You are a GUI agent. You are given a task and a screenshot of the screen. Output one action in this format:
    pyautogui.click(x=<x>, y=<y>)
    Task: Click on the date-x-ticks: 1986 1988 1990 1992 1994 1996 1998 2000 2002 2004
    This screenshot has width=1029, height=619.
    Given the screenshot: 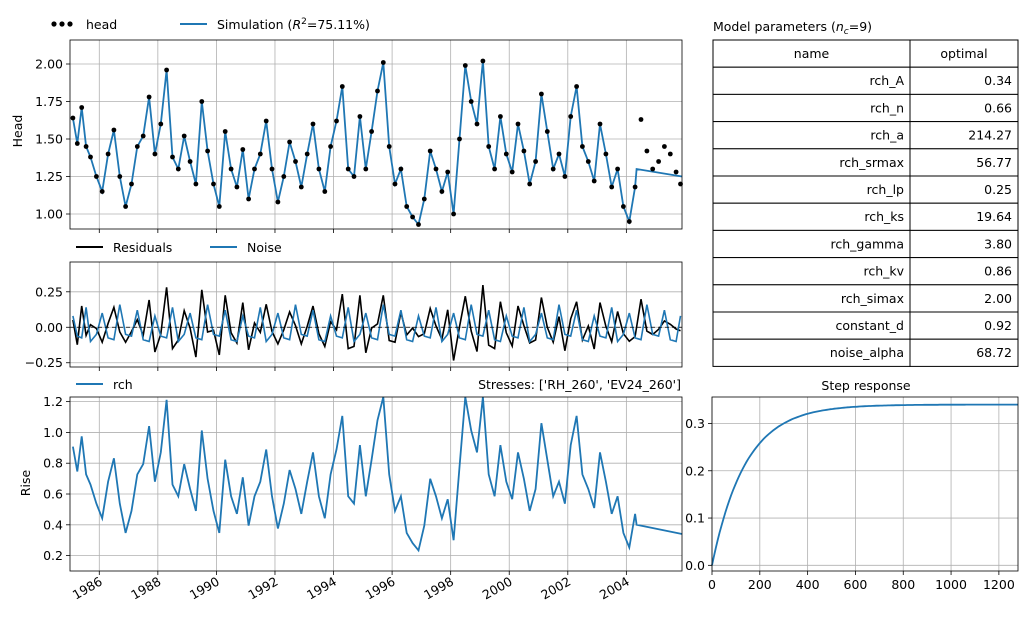 What is the action you would take?
    pyautogui.click(x=351, y=587)
    